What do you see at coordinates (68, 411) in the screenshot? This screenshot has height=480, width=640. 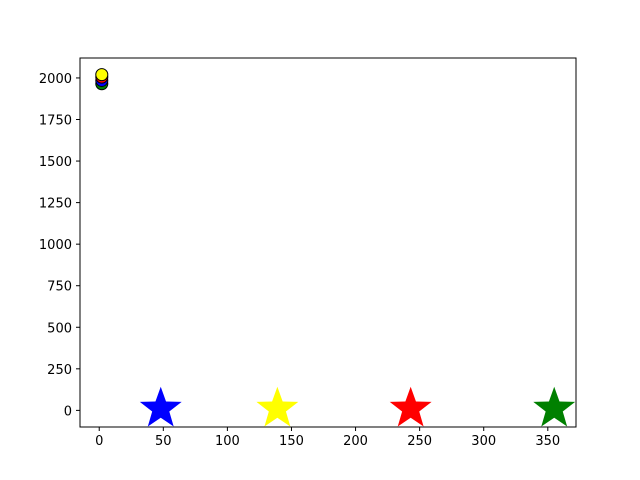 I see `y-tick-label: 0` at bounding box center [68, 411].